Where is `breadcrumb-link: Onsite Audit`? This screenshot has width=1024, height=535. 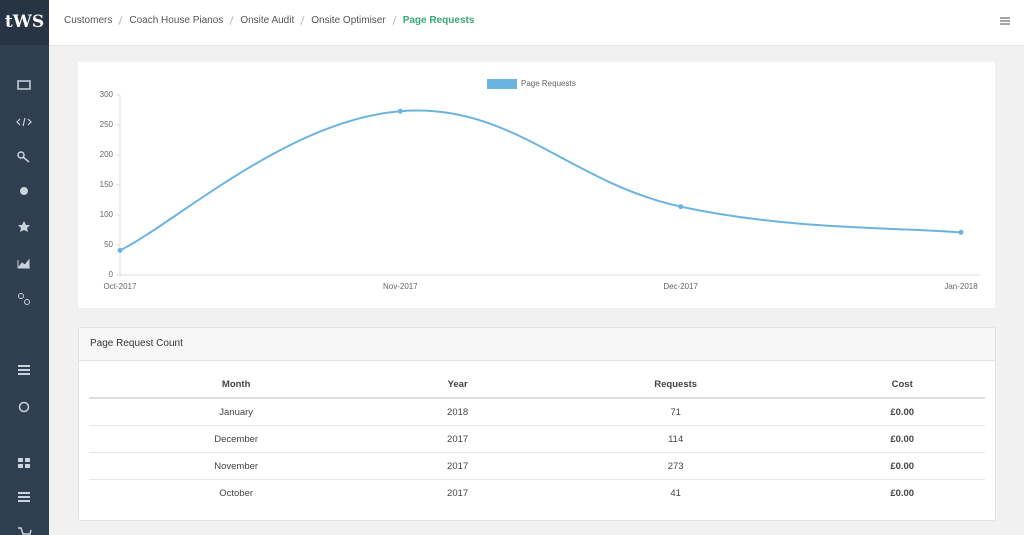 breadcrumb-link: Onsite Audit is located at coordinates (267, 20).